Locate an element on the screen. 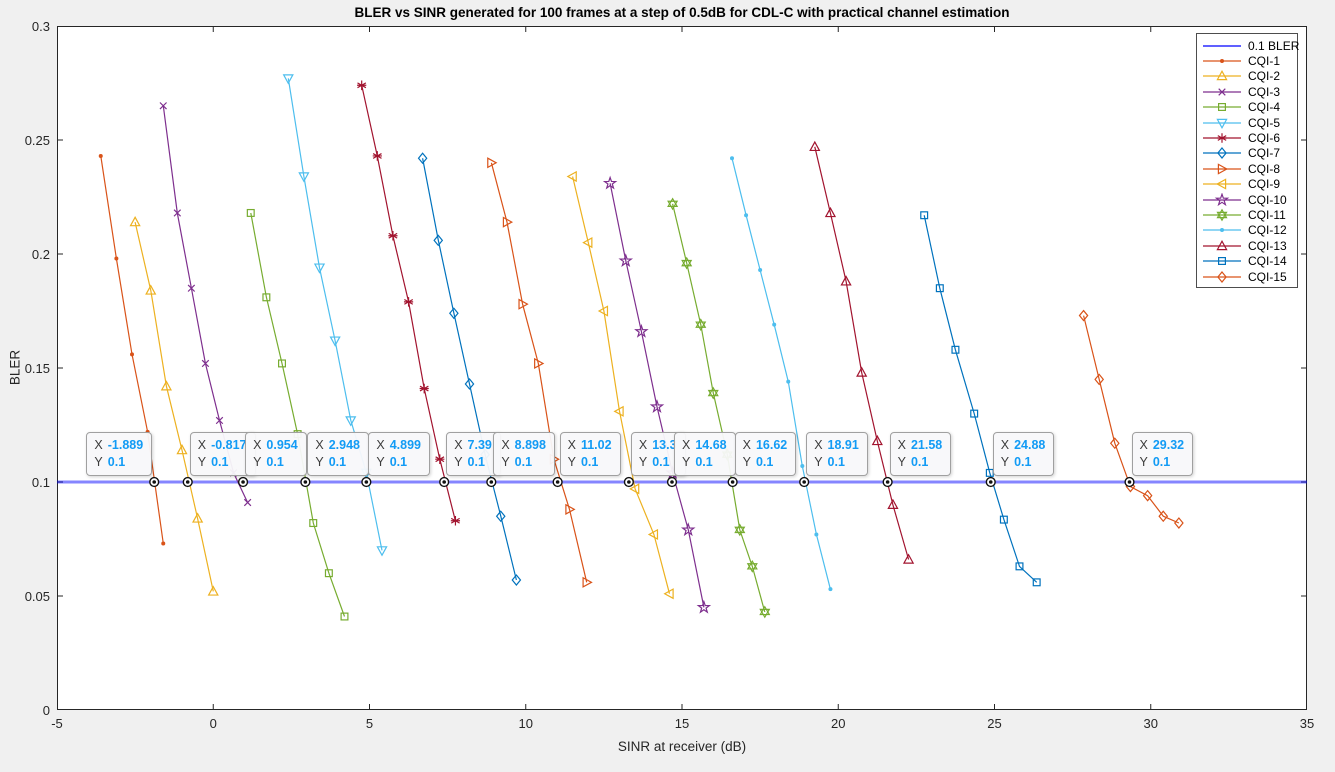 The image size is (1335, 772). legend-item-cqi-7: CQI-7 is located at coordinates (1247, 153).